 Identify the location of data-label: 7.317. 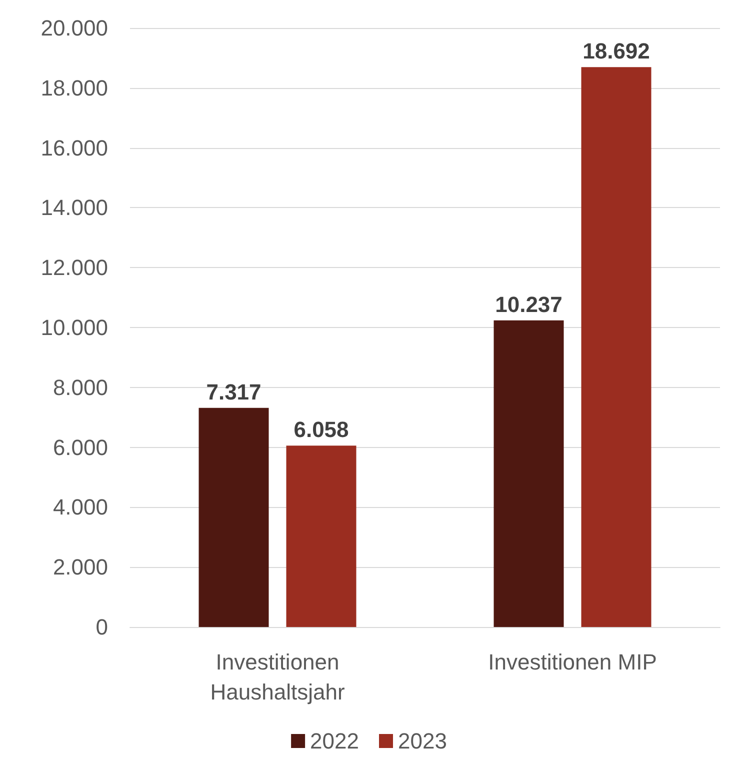
(234, 391).